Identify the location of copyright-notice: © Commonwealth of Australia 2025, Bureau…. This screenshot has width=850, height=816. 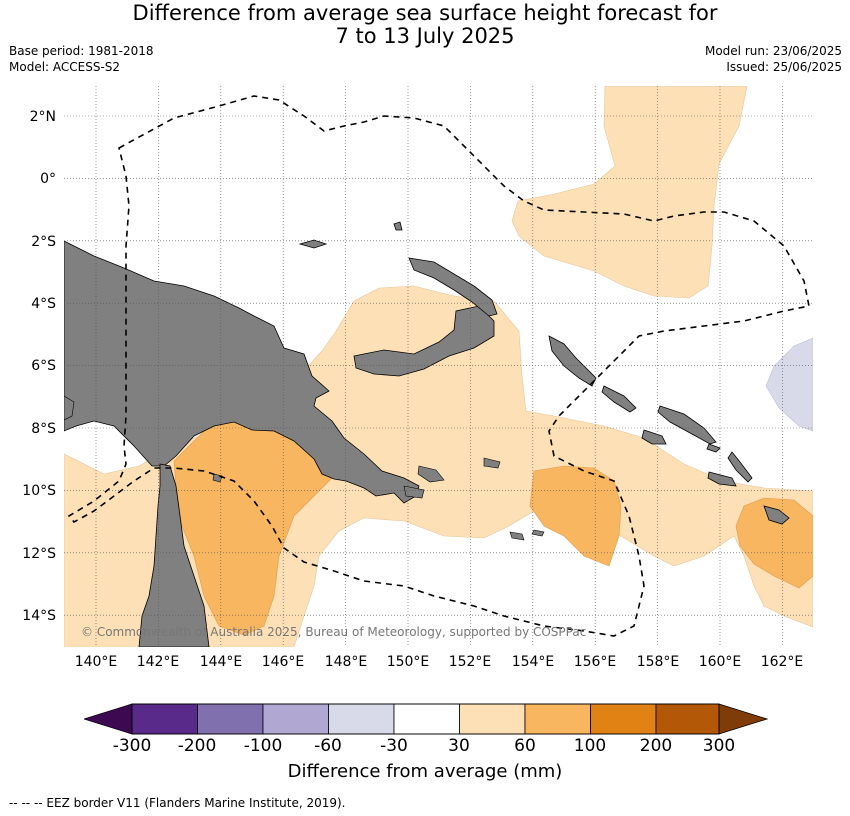
(334, 632).